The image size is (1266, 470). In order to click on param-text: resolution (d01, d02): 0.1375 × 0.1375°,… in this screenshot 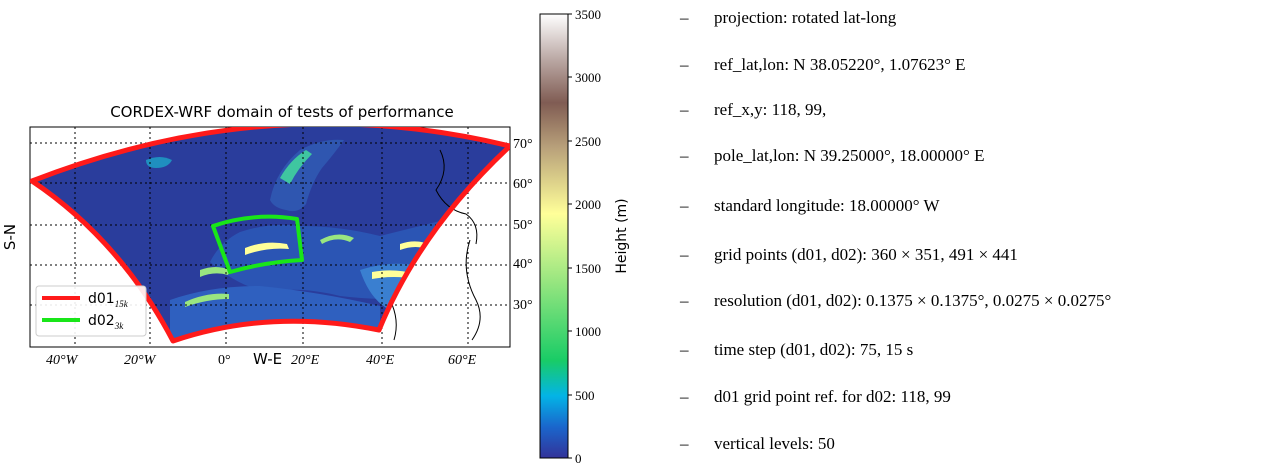, I will do `click(913, 300)`.